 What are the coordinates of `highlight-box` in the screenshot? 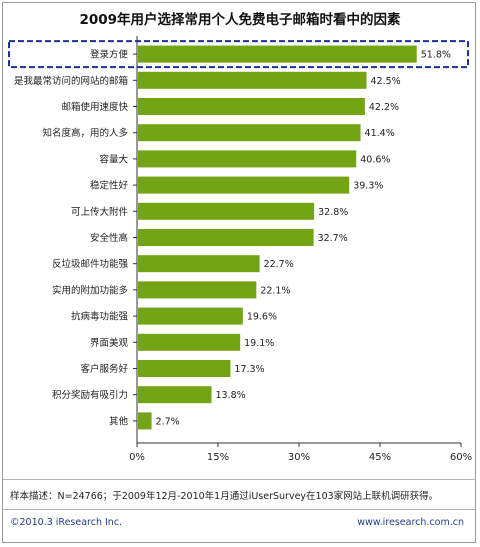 It's located at (238, 54).